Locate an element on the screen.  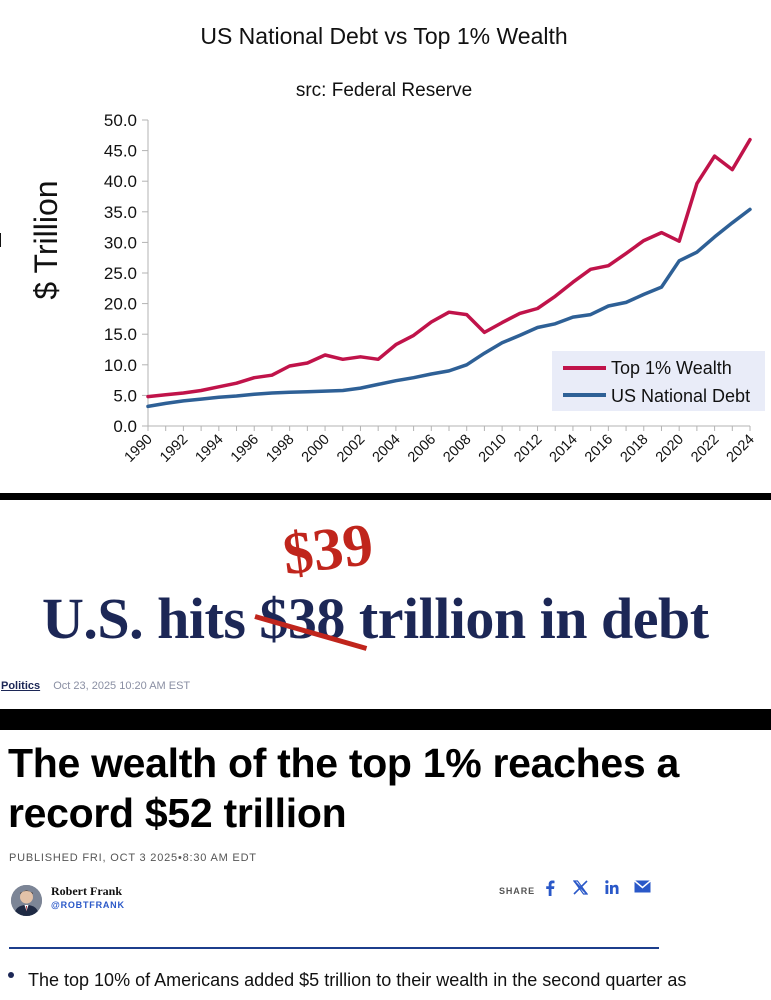
y-tick-label: 15.0 is located at coordinates (120, 334).